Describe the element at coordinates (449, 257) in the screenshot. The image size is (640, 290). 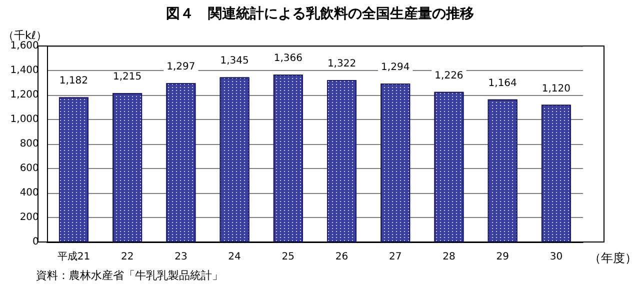
I see `x-tick-label: 28` at that location.